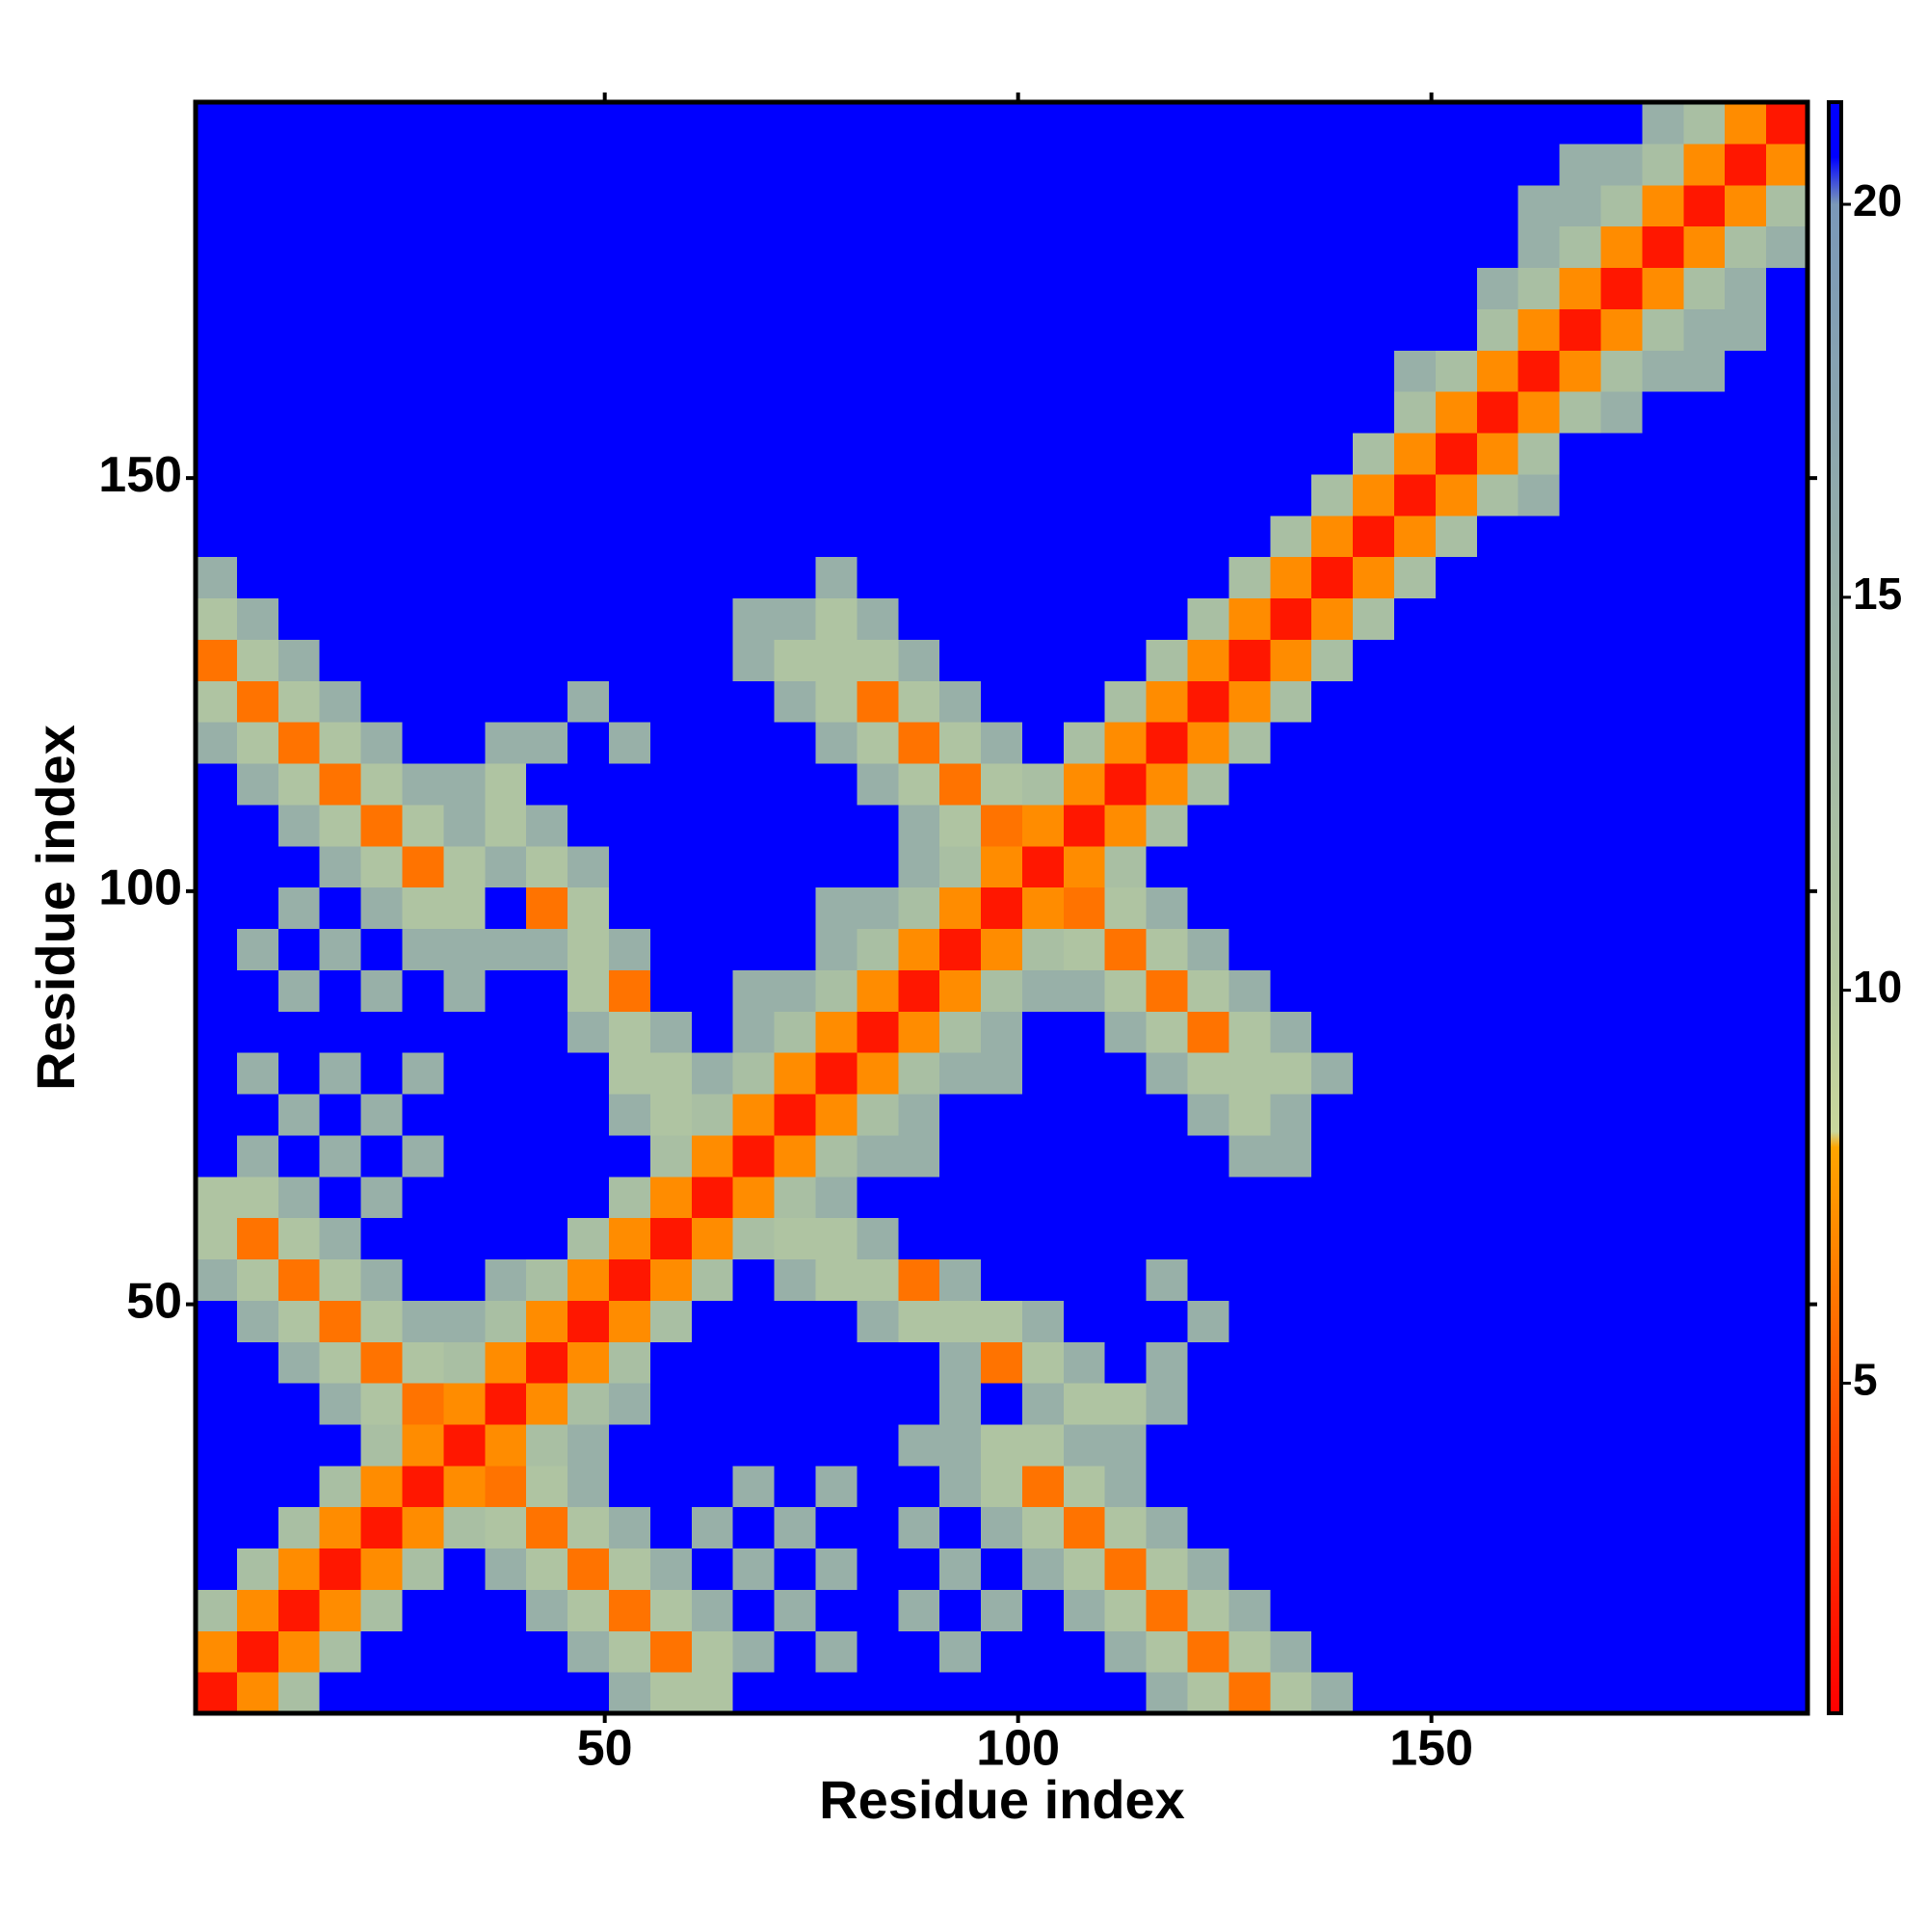 This screenshot has height=1932, width=1927. What do you see at coordinates (1878, 987) in the screenshot?
I see `colorbar-tick-label: 10` at bounding box center [1878, 987].